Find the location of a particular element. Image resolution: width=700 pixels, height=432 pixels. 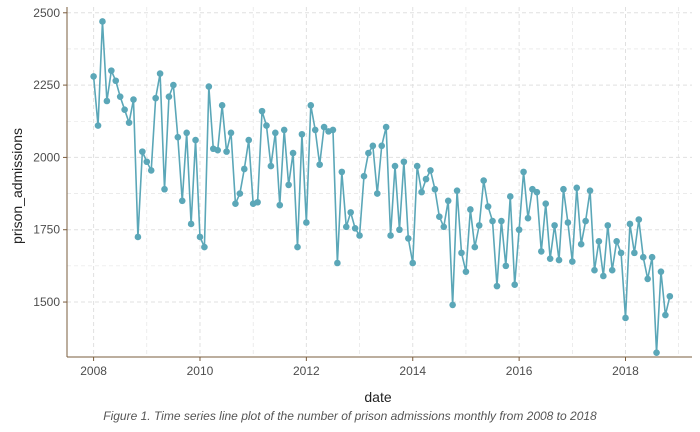

y-tick-label: 2250 is located at coordinates (46, 85).